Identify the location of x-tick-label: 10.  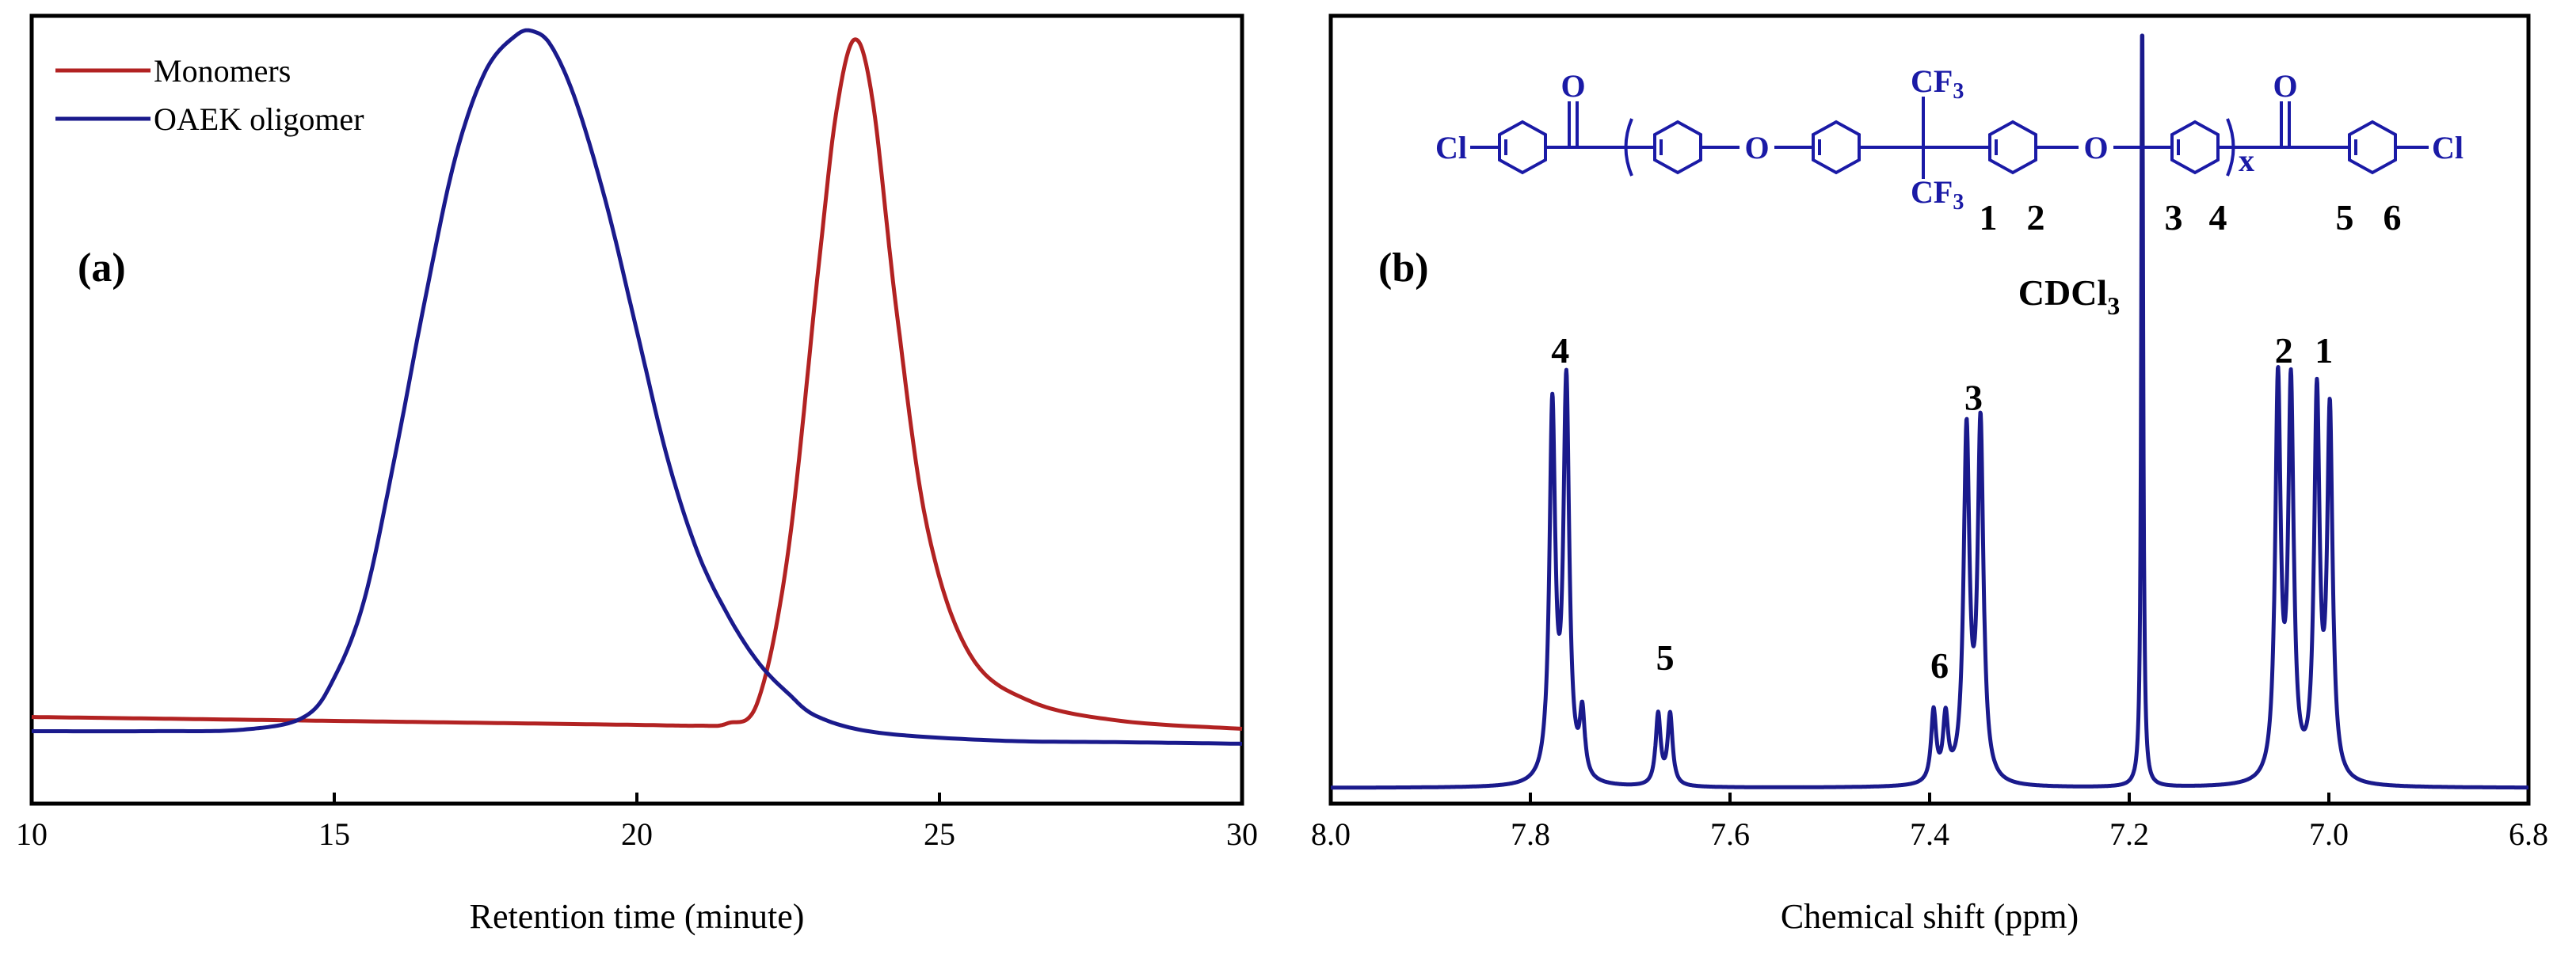
(32, 834).